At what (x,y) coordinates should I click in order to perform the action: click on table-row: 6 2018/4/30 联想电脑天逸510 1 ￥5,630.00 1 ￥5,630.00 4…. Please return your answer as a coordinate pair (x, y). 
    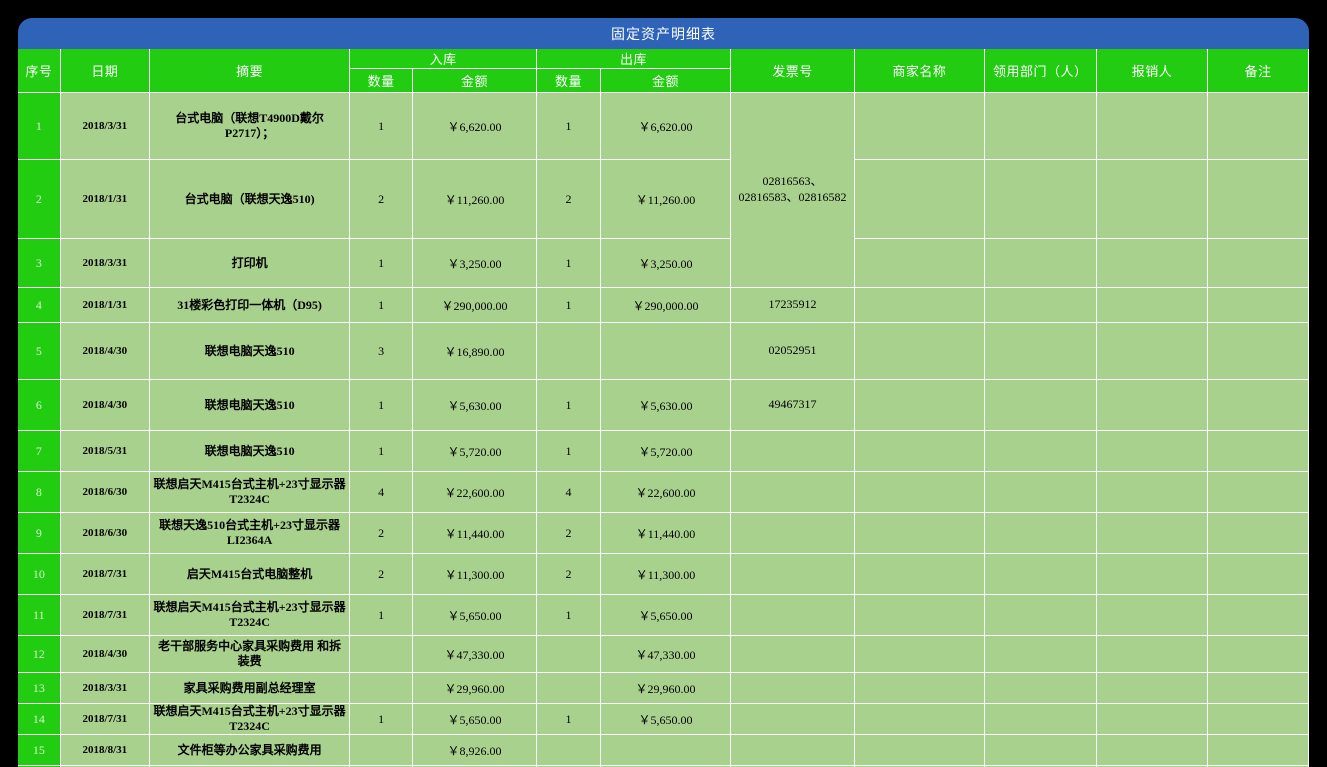
    Looking at the image, I should click on (663, 405).